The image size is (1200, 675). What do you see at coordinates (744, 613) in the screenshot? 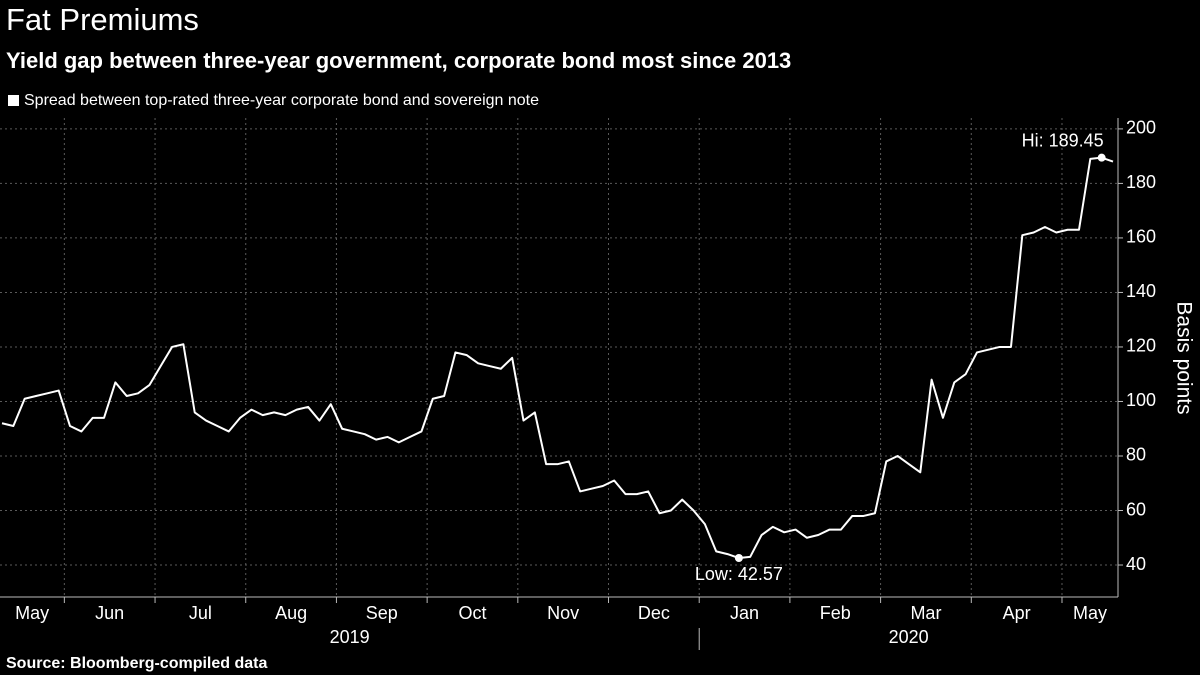
I see `x-tick-label: Jan` at bounding box center [744, 613].